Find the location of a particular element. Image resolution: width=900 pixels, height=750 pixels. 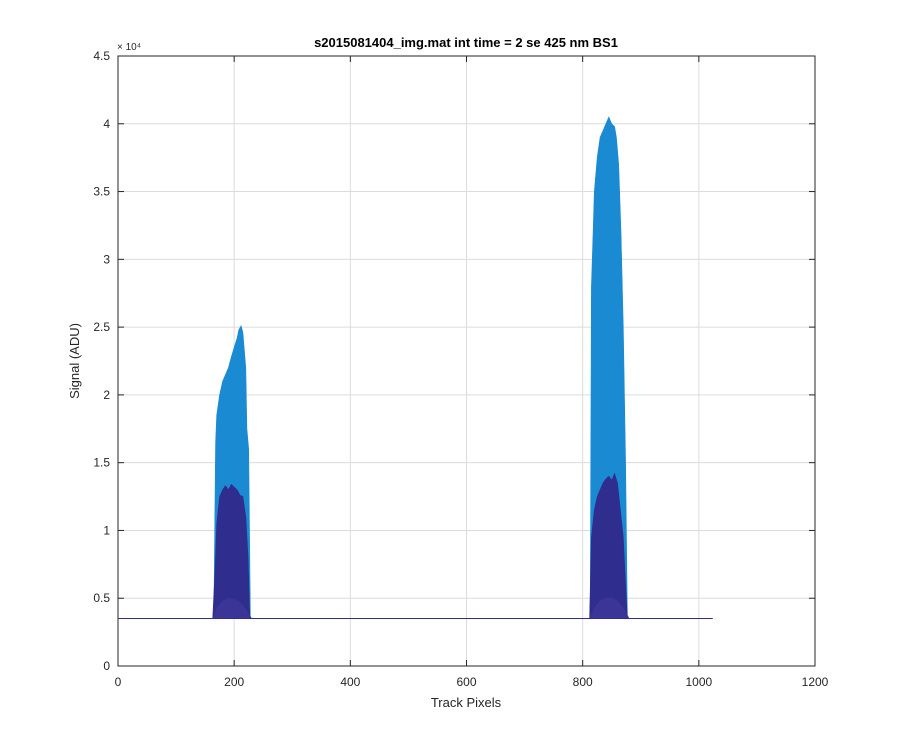

y-axis-title: Signal (ADU) is located at coordinates (74, 361).